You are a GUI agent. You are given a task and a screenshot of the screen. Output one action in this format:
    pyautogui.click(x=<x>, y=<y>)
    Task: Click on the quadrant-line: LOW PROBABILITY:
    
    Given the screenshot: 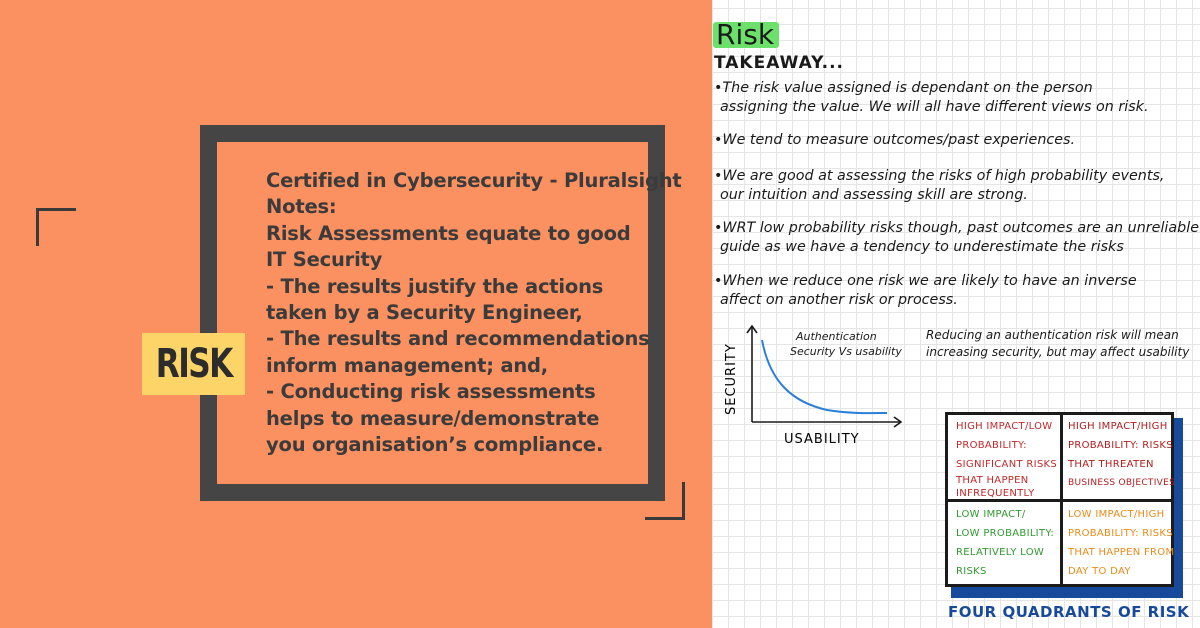 What is the action you would take?
    pyautogui.click(x=1005, y=533)
    